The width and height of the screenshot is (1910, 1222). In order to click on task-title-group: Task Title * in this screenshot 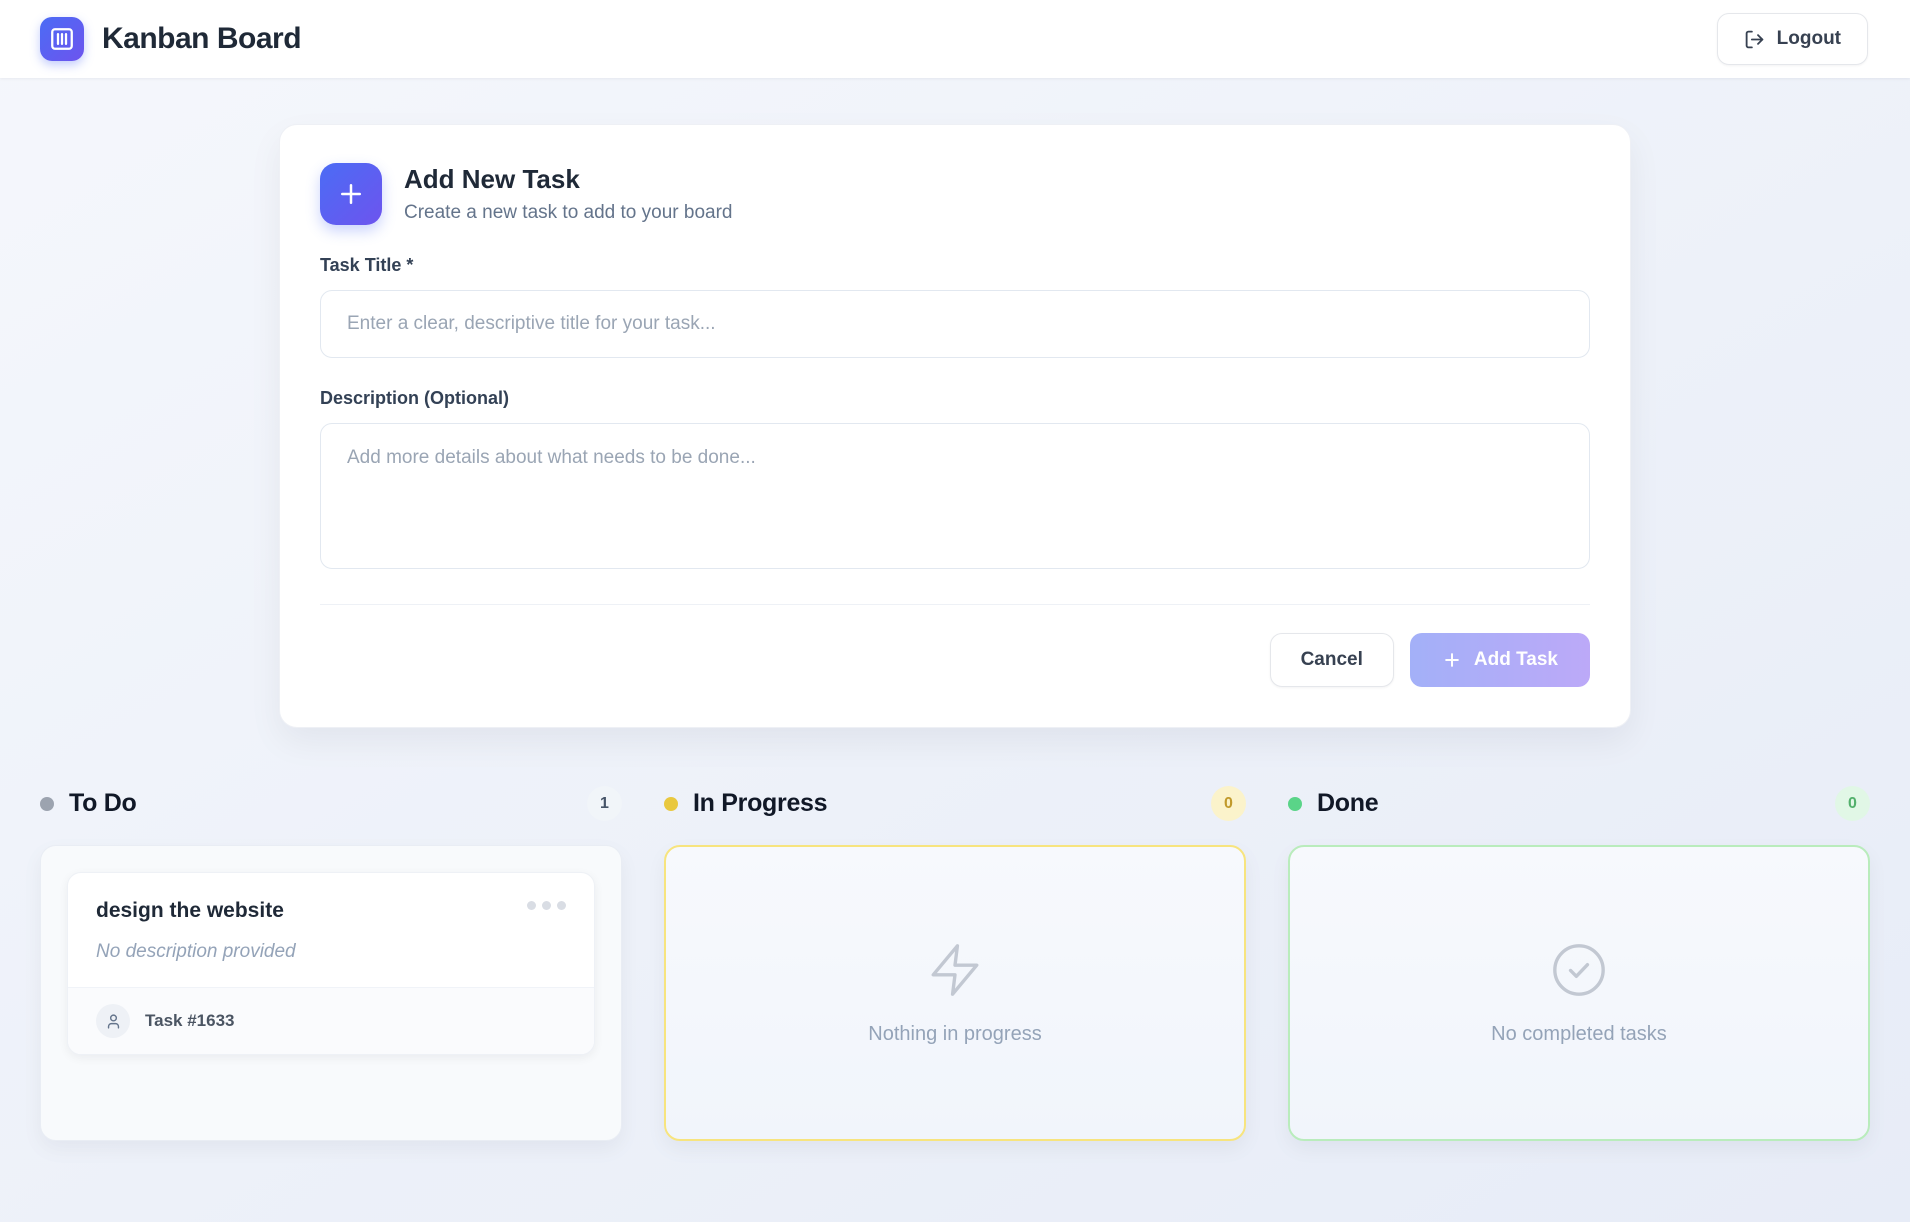, I will do `click(955, 306)`.